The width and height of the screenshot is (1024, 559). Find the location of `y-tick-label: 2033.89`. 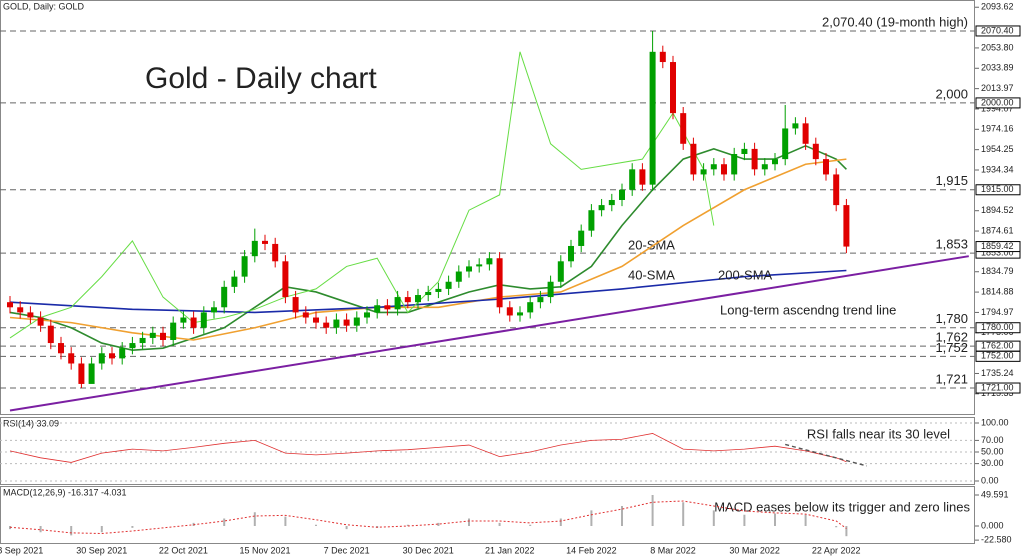

y-tick-label: 2033.89 is located at coordinates (997, 68).